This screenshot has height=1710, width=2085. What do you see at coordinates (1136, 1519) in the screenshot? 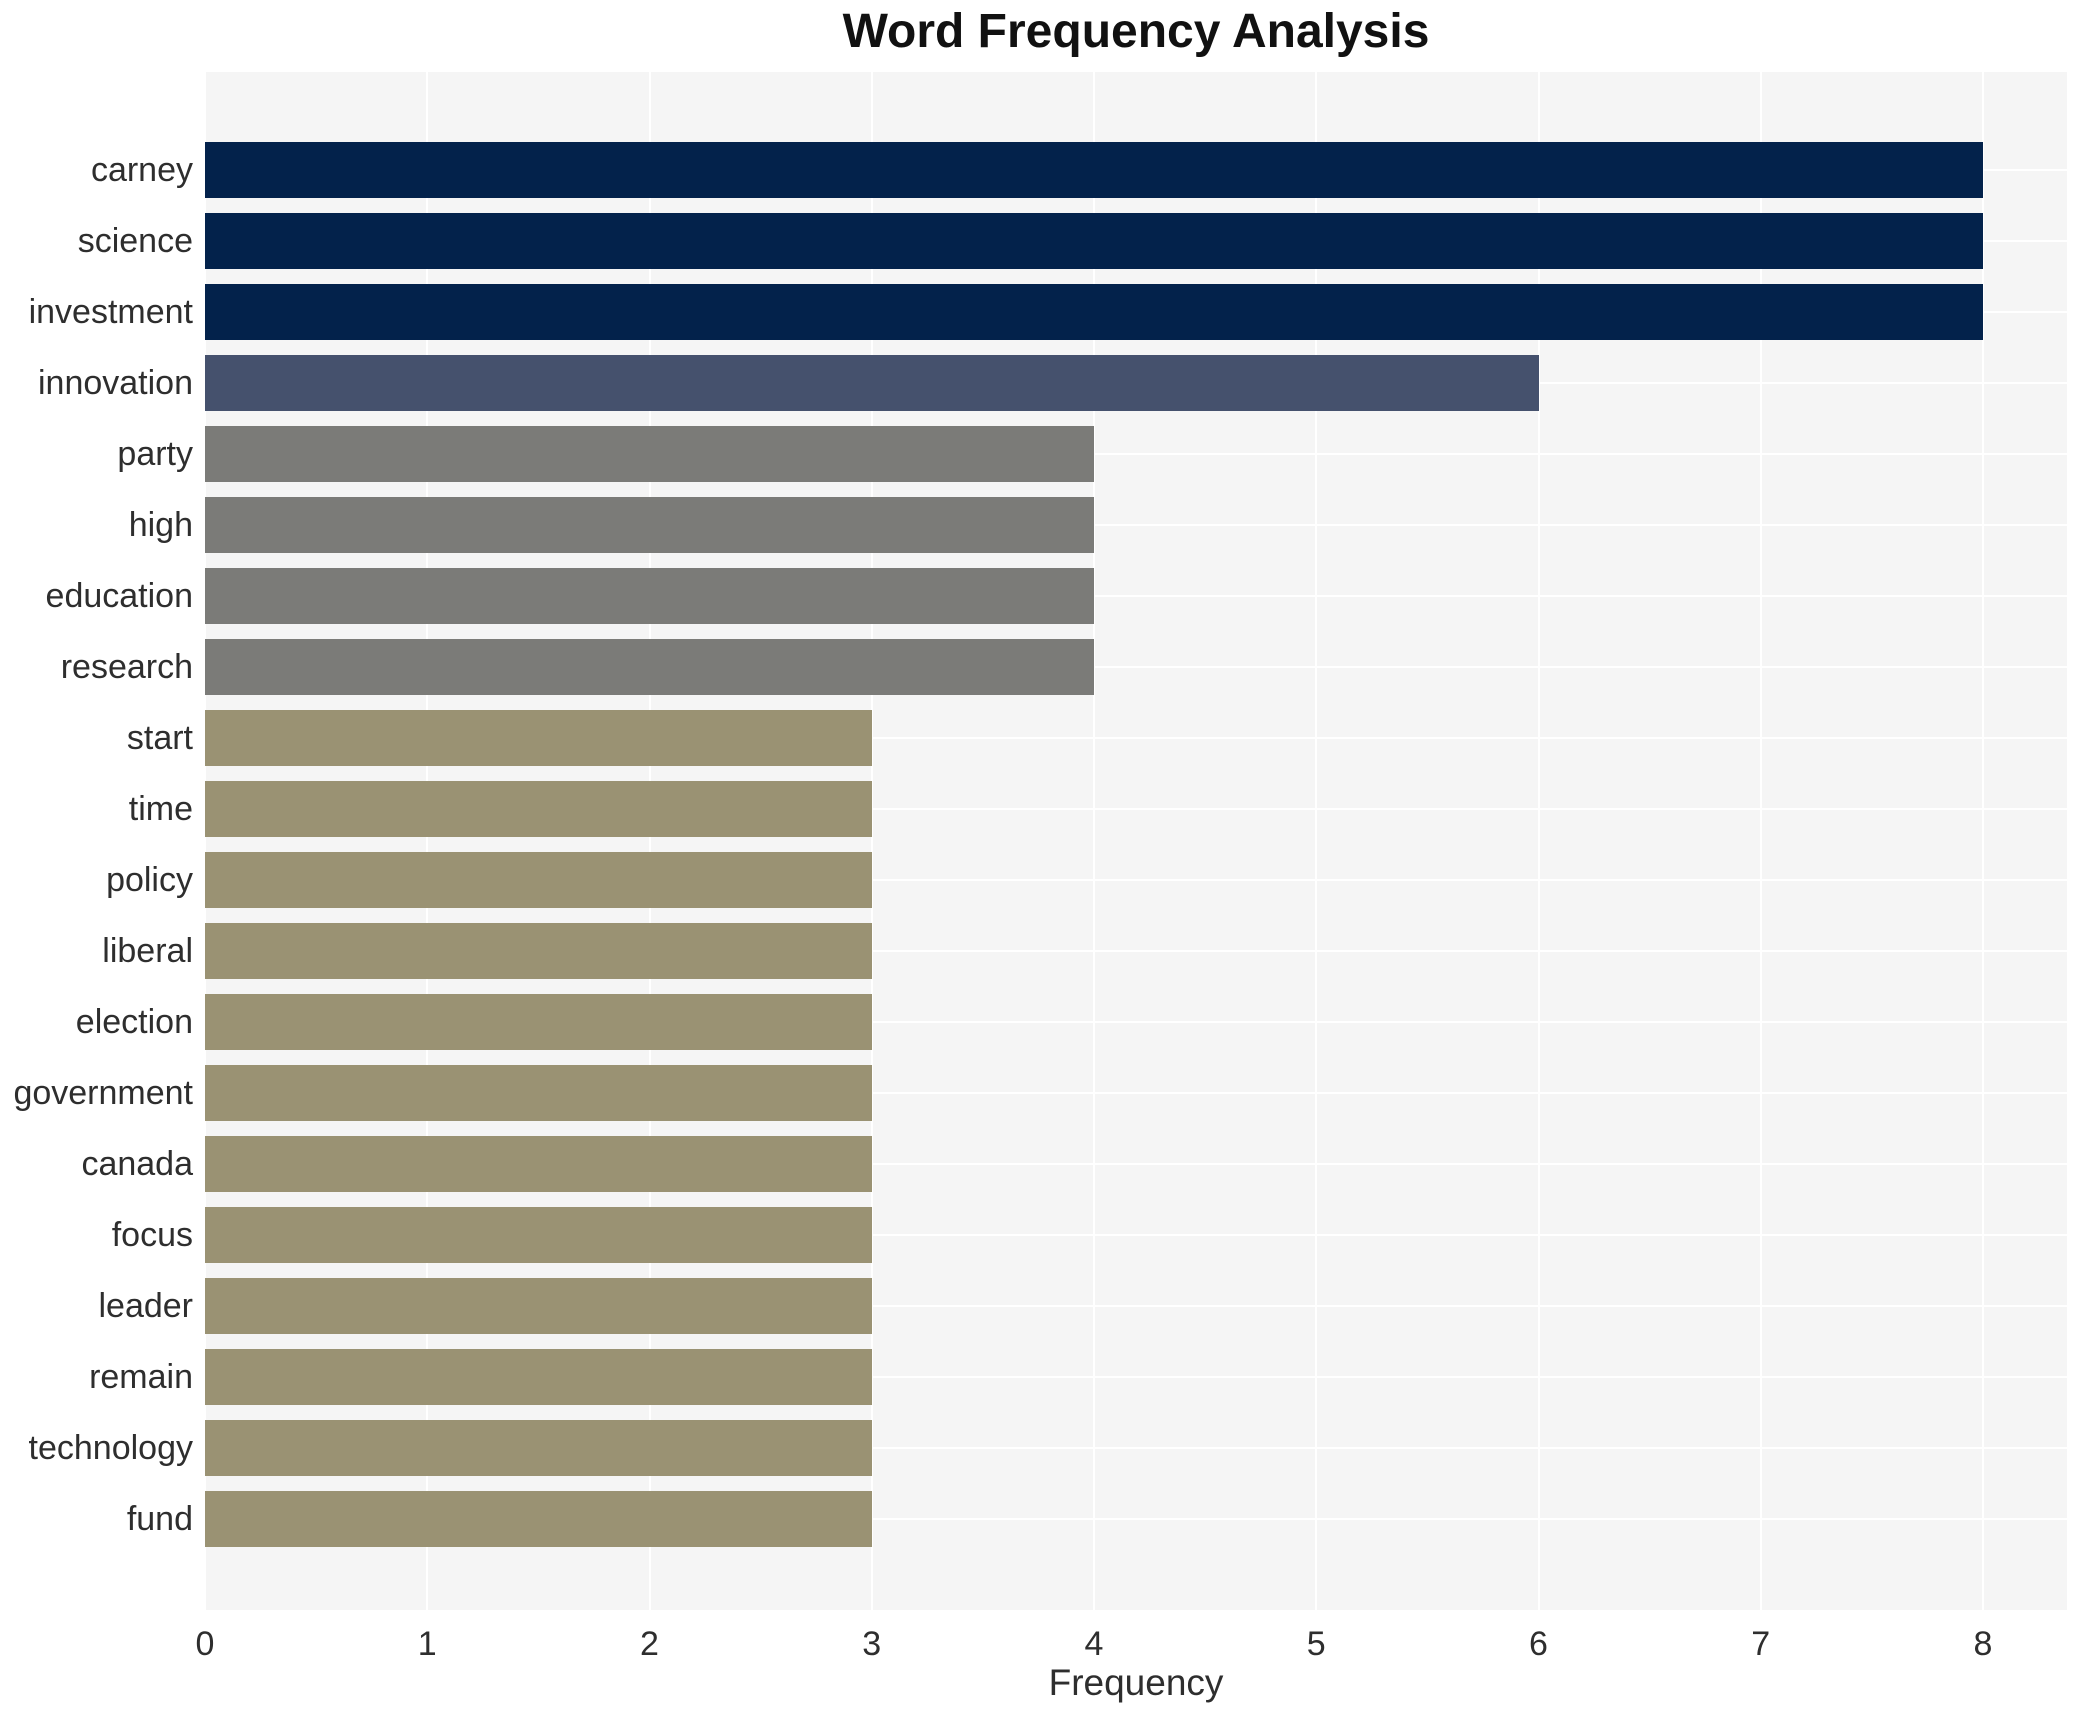
I see `gridline-y-fund` at bounding box center [1136, 1519].